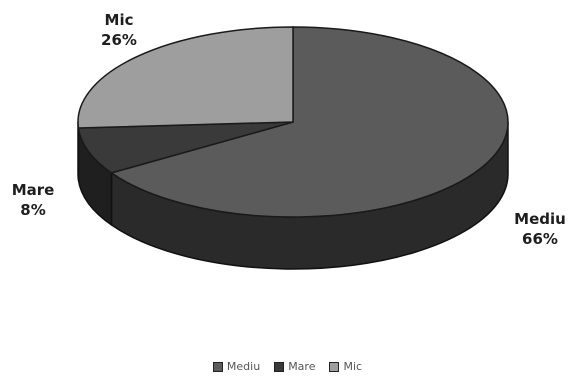 The width and height of the screenshot is (575, 380). Describe the element at coordinates (33, 200) in the screenshot. I see `slice-label-mare: Mare 8%` at that location.